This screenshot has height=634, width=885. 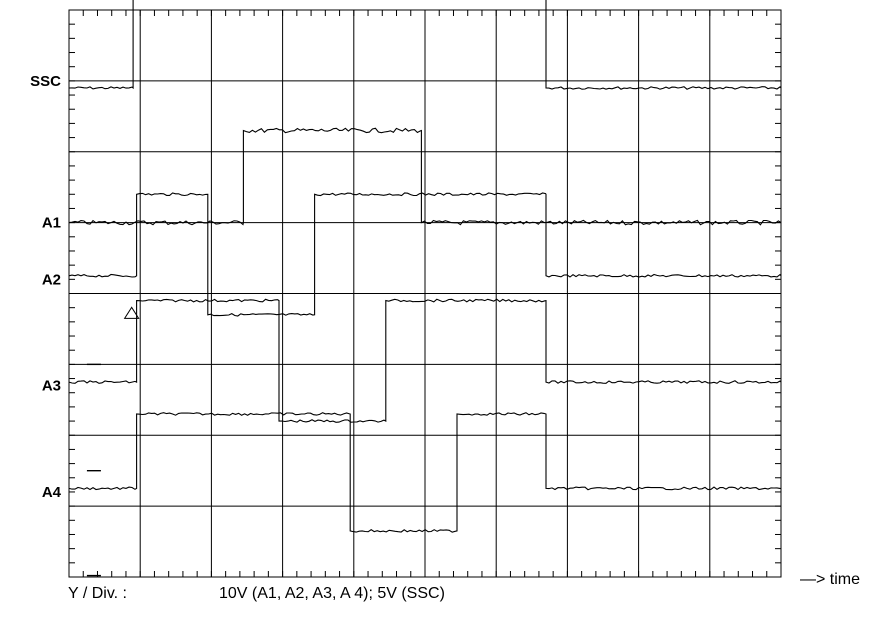 I want to click on channel-label-a2: A2, so click(x=51, y=279).